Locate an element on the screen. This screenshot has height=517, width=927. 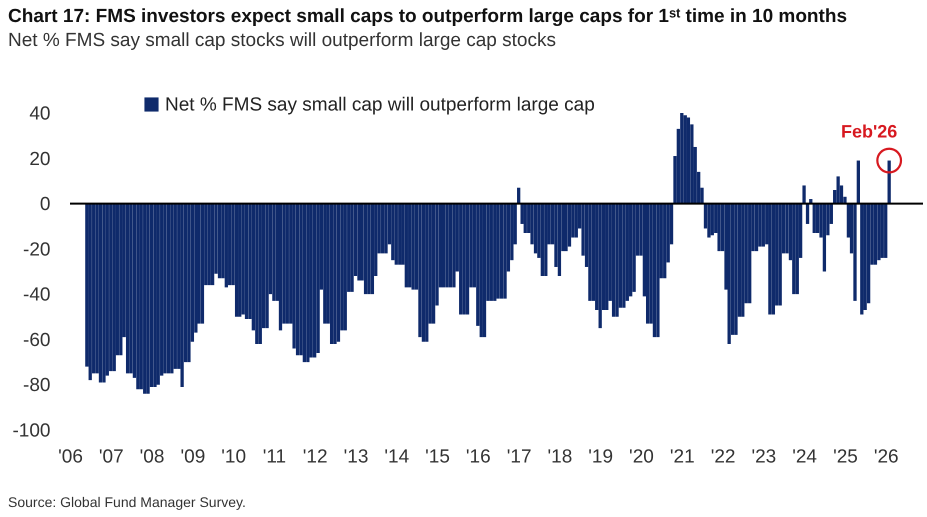
y-tick-label: -20 is located at coordinates (36, 249).